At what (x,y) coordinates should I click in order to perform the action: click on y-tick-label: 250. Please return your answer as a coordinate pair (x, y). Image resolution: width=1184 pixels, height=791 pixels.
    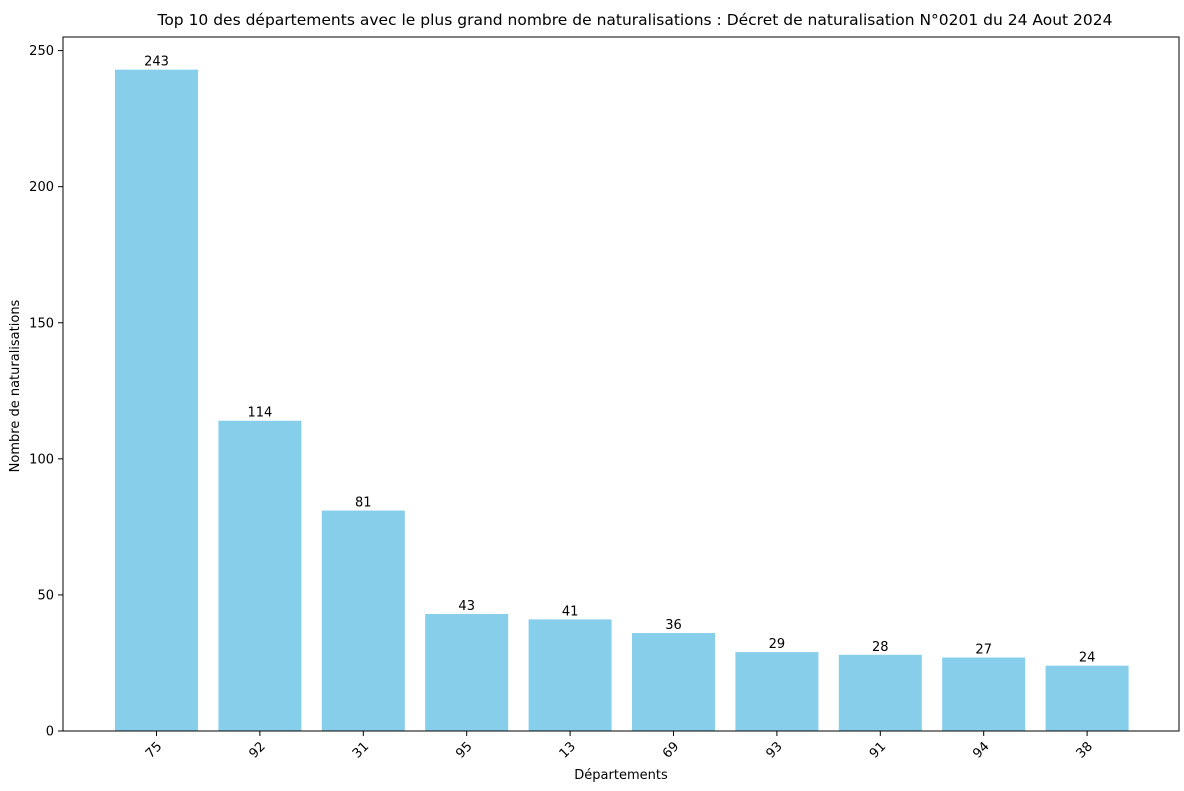
    Looking at the image, I should click on (41, 51).